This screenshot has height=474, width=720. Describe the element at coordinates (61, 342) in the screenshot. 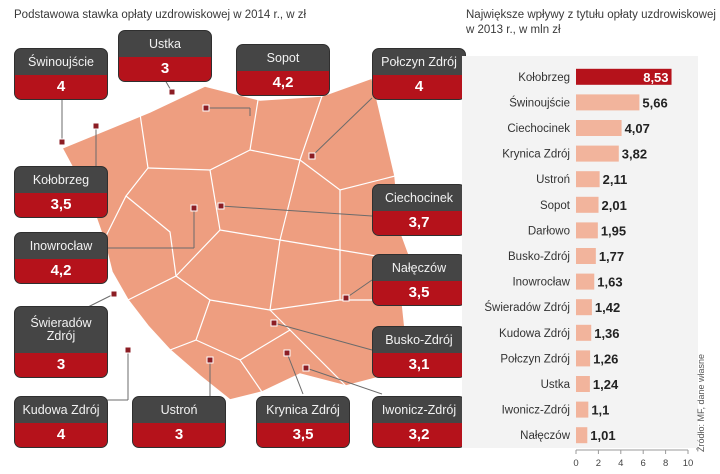

I see `tag-swieradow-zdroj: Świeradów Zdrój 3` at that location.